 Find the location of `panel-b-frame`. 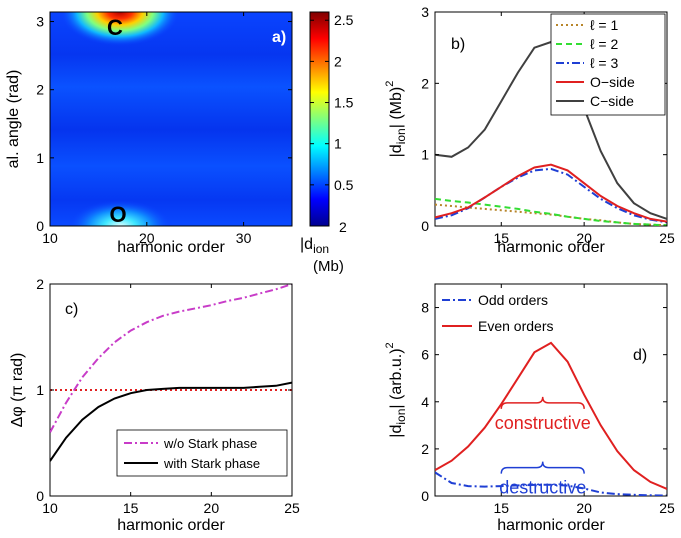

panel-b-frame is located at coordinates (551, 119).